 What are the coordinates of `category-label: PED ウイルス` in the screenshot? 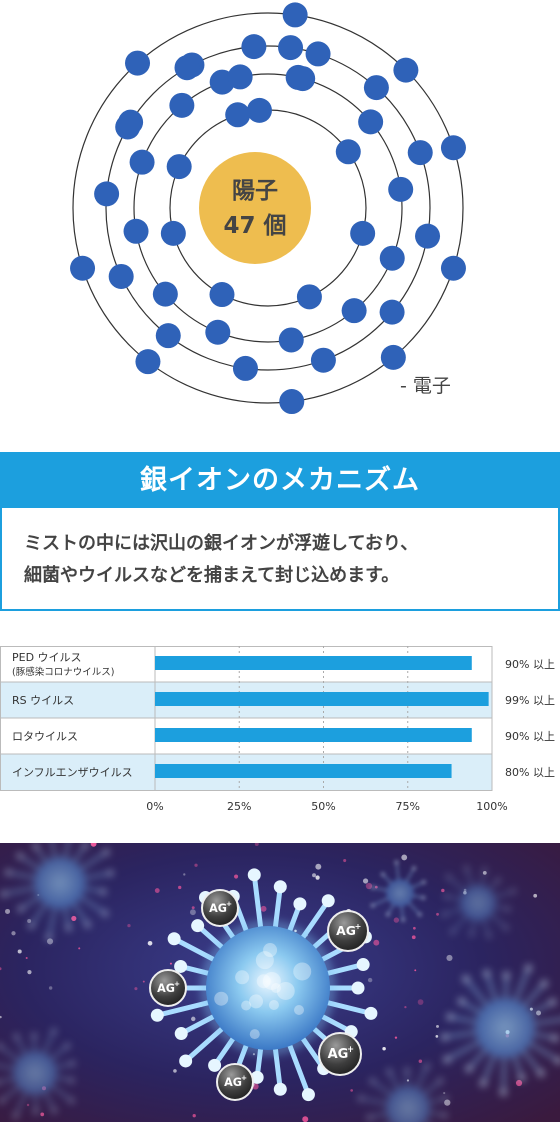 It's located at (47, 657).